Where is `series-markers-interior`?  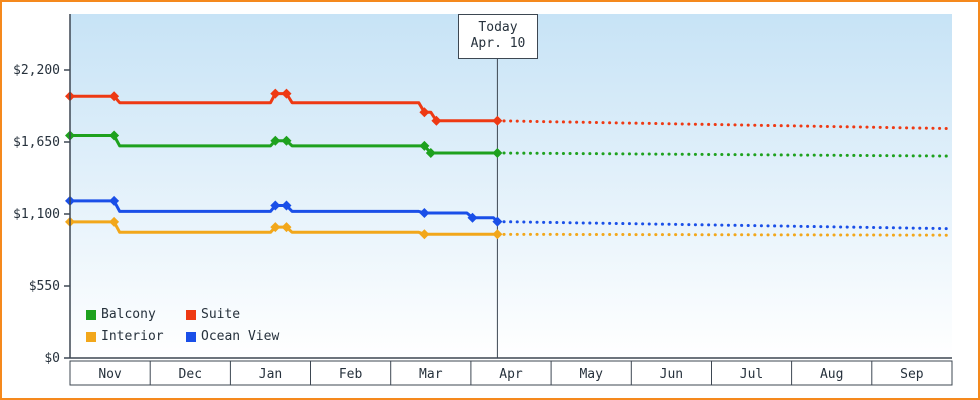
series-markers-interior is located at coordinates (284, 228).